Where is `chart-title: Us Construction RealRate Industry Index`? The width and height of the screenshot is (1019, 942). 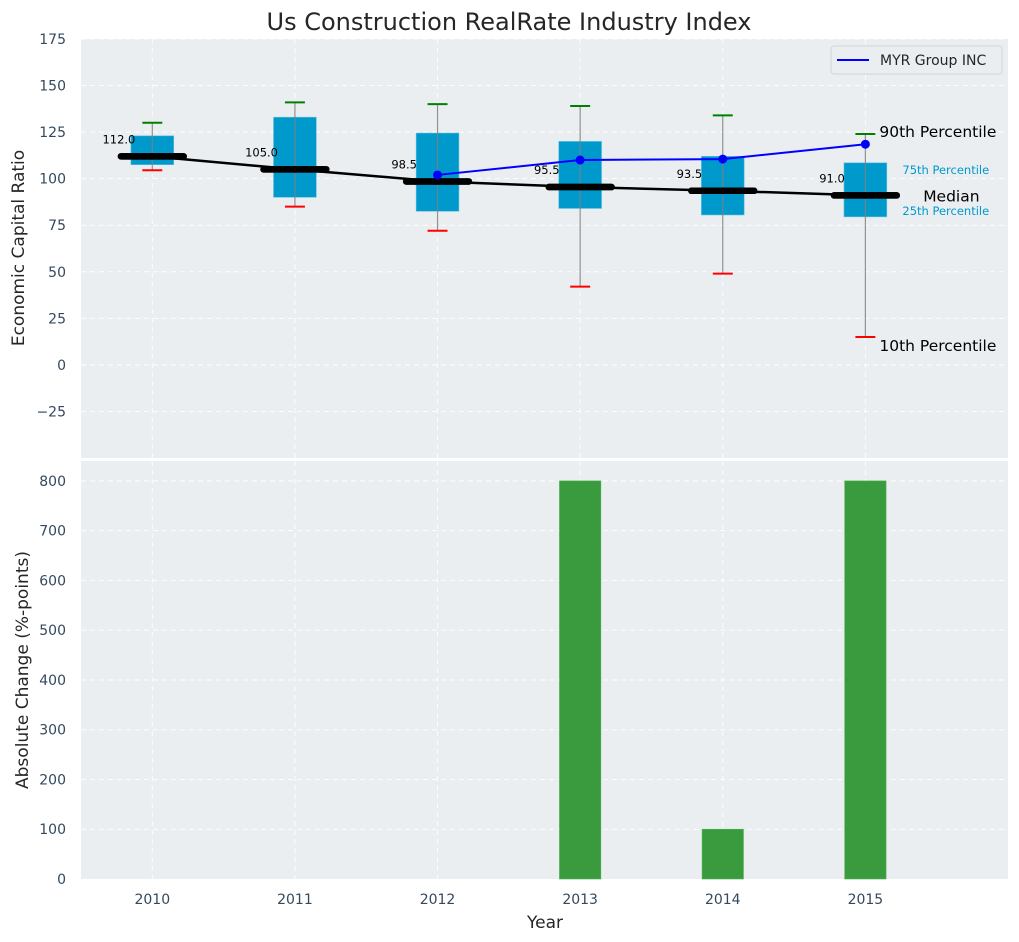
chart-title: Us Construction RealRate Industry Index is located at coordinates (509, 22).